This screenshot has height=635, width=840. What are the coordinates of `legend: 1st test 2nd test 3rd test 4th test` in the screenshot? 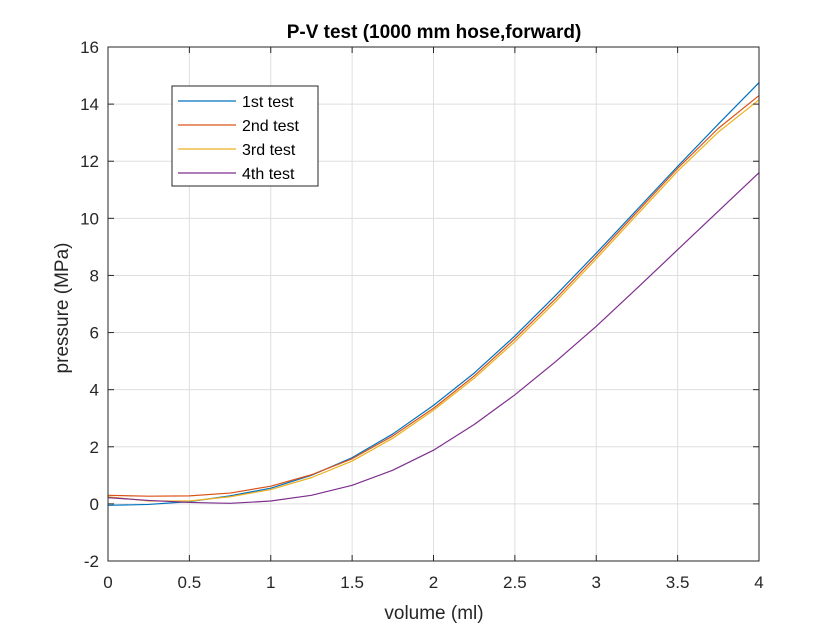 It's located at (245, 136).